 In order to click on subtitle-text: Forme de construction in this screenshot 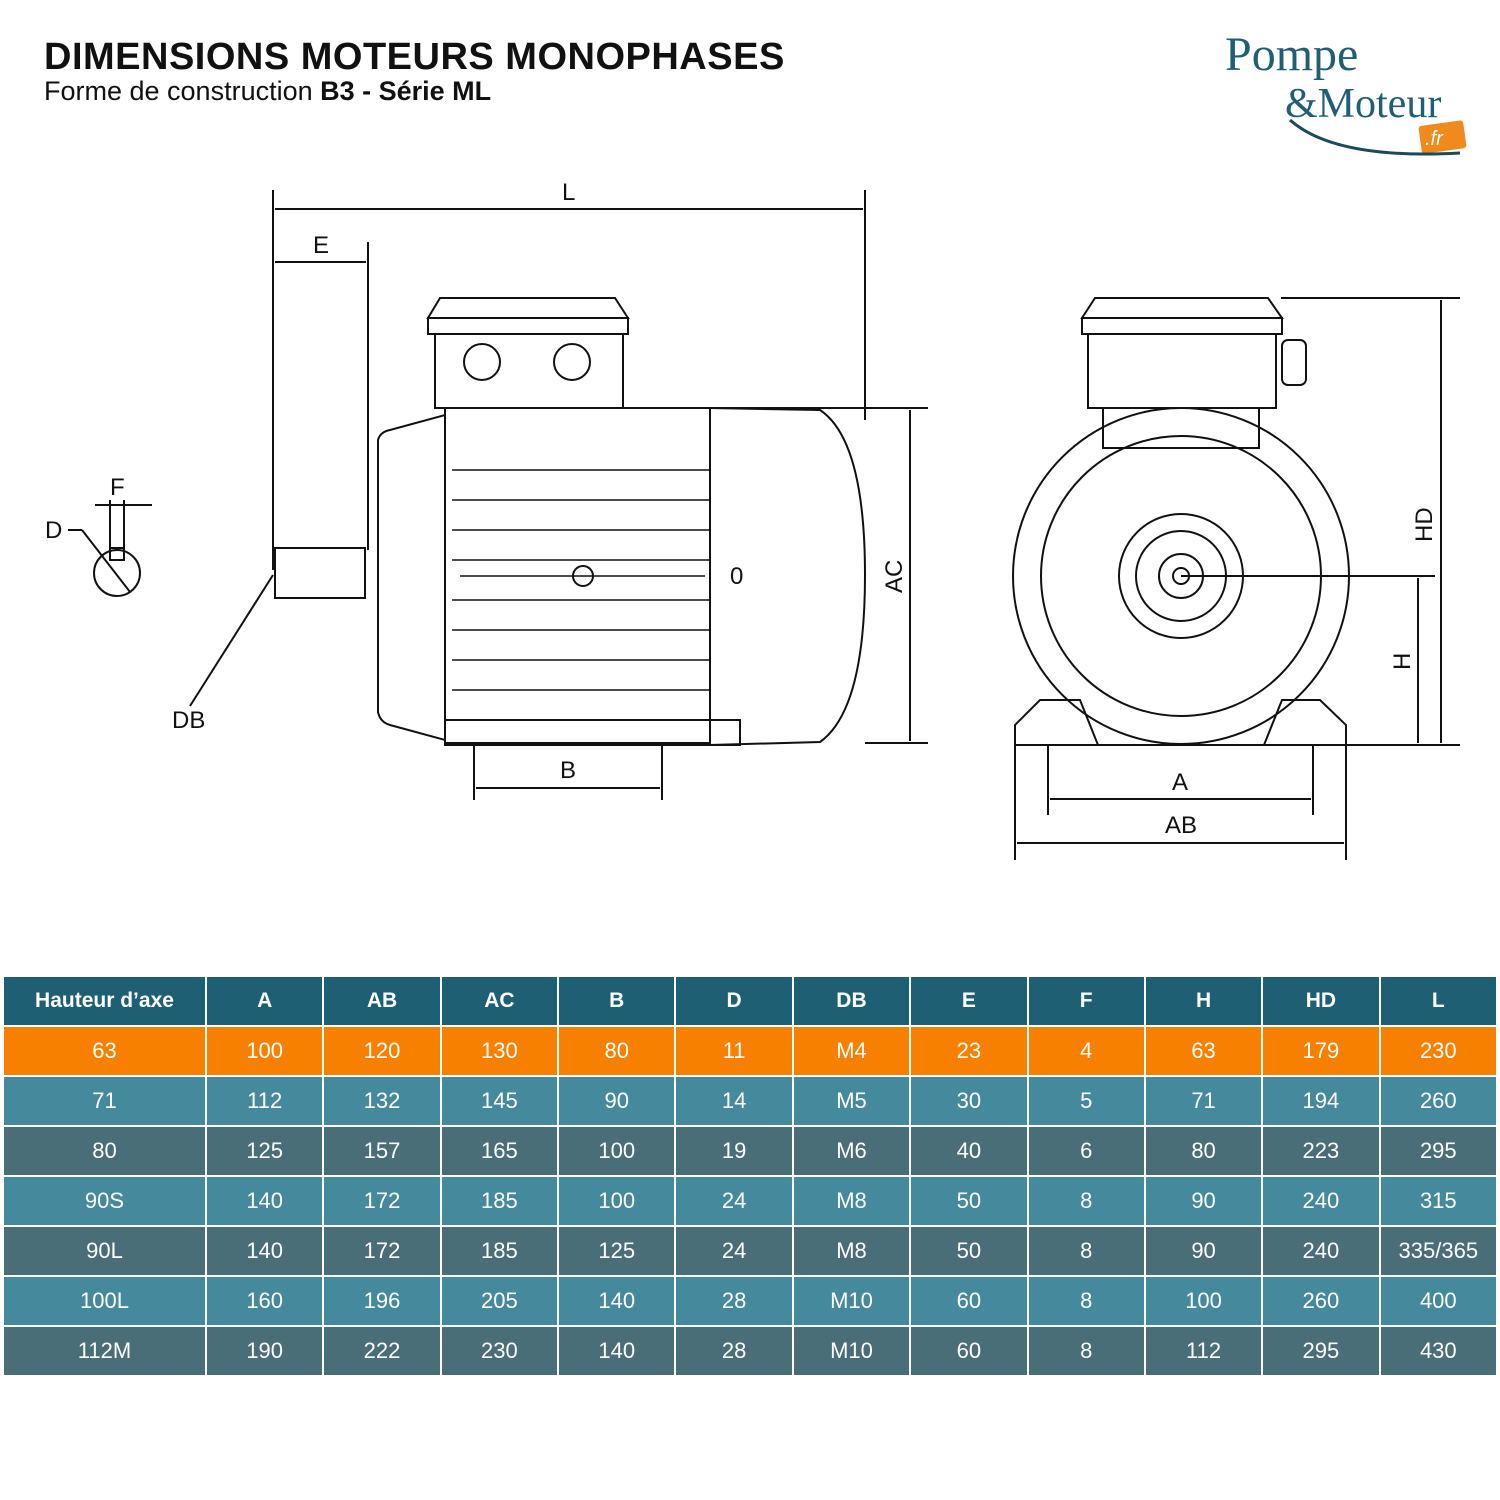, I will do `click(182, 91)`.